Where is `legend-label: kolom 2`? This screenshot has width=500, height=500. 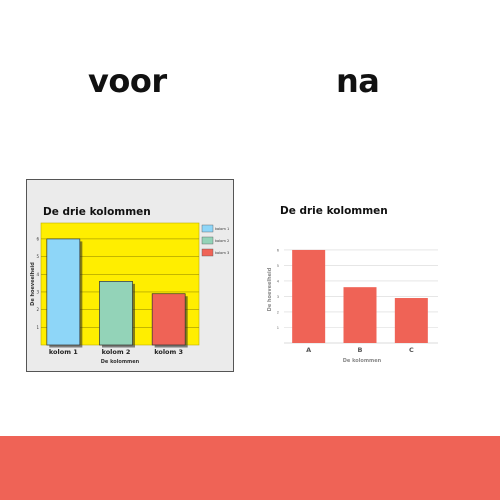 legend-label: kolom 2 is located at coordinates (222, 241).